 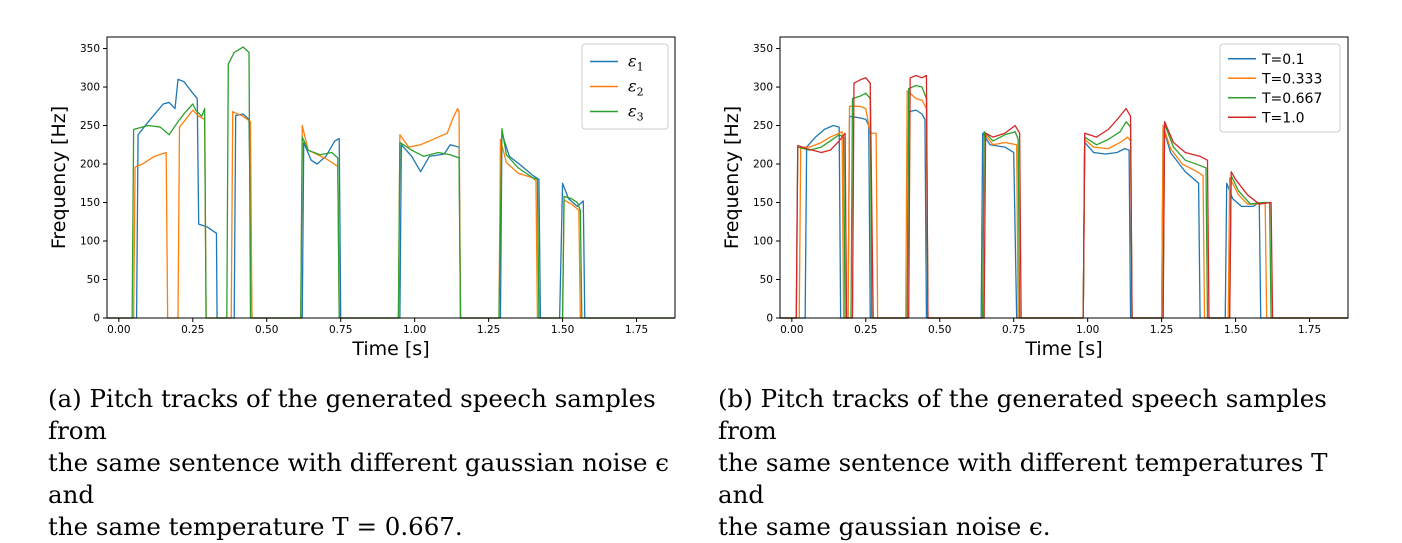 What do you see at coordinates (636, 88) in the screenshot?
I see `legend-label: ε2` at bounding box center [636, 88].